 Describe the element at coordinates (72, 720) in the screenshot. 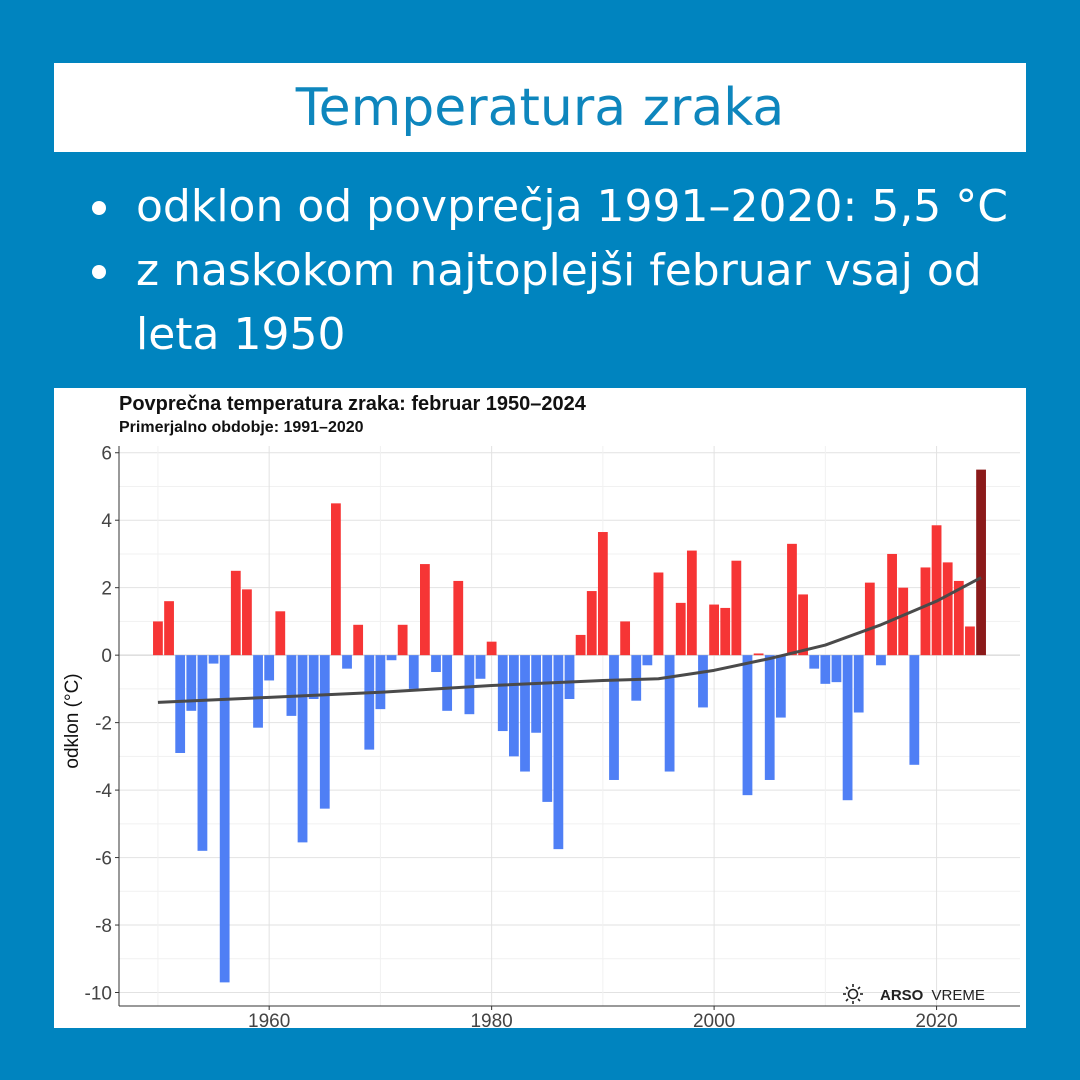

I see `y-axis-label: odklon (°C)` at that location.